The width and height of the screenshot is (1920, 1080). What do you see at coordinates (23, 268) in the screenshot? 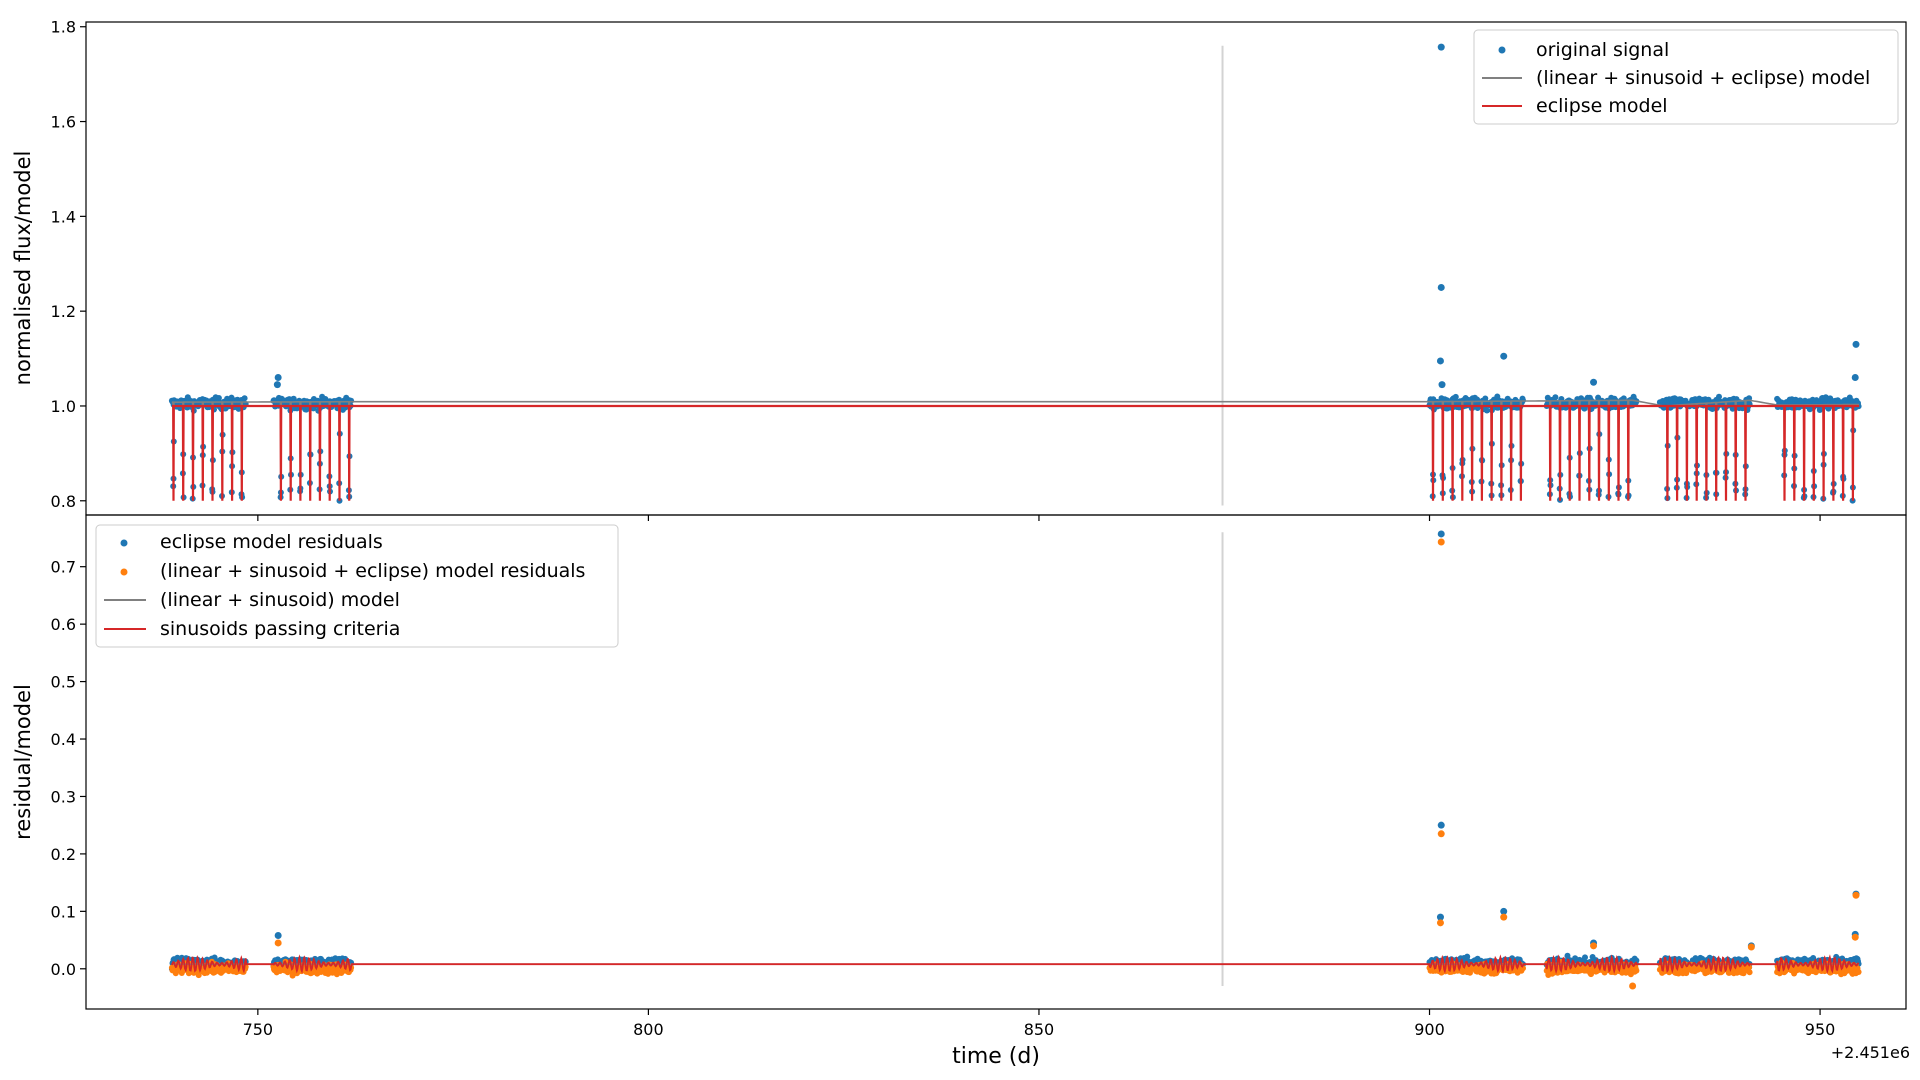
I see `flux-y-axis-label: normalised flux/model` at bounding box center [23, 268].